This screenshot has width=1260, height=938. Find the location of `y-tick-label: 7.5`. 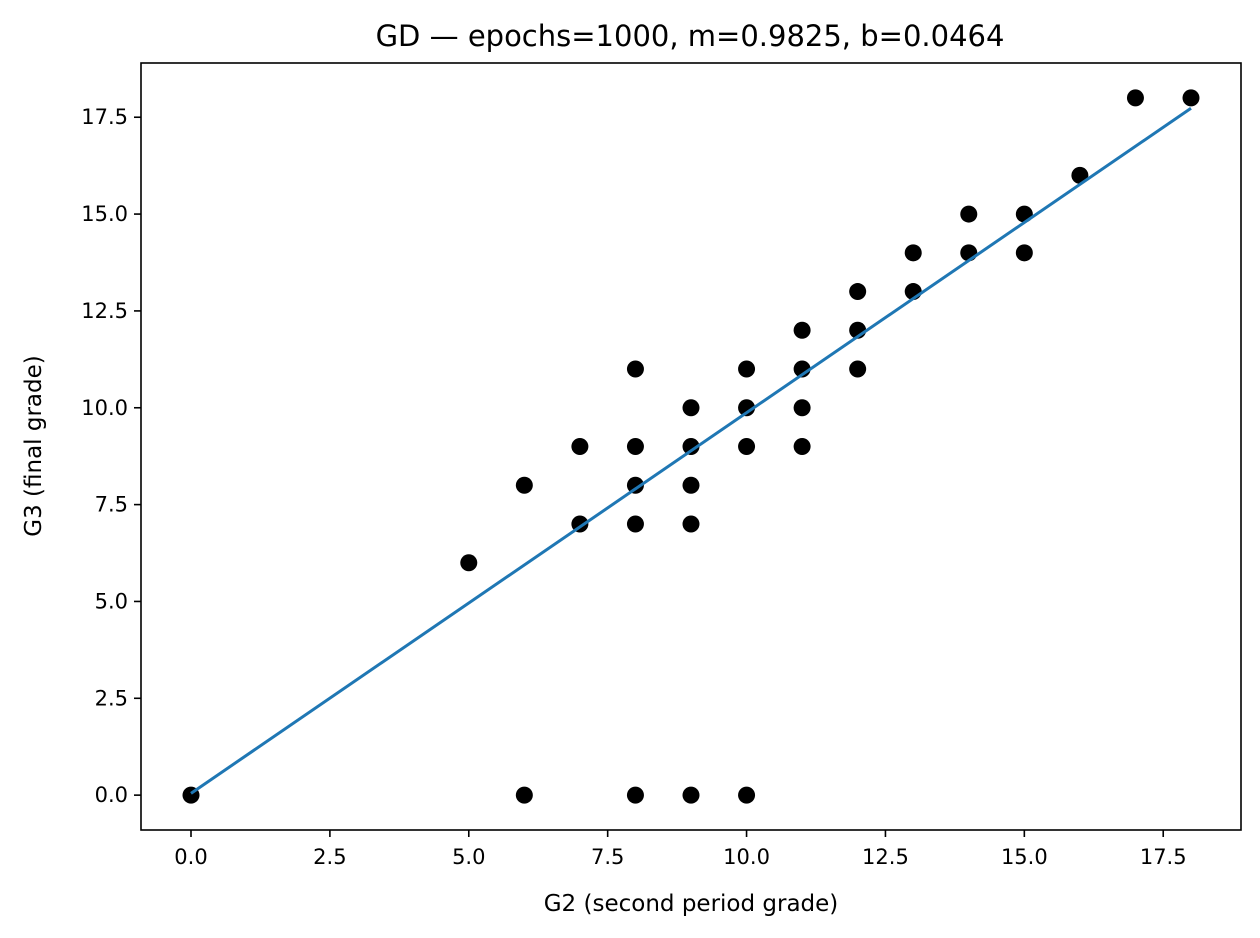

y-tick-label: 7.5 is located at coordinates (111, 505).